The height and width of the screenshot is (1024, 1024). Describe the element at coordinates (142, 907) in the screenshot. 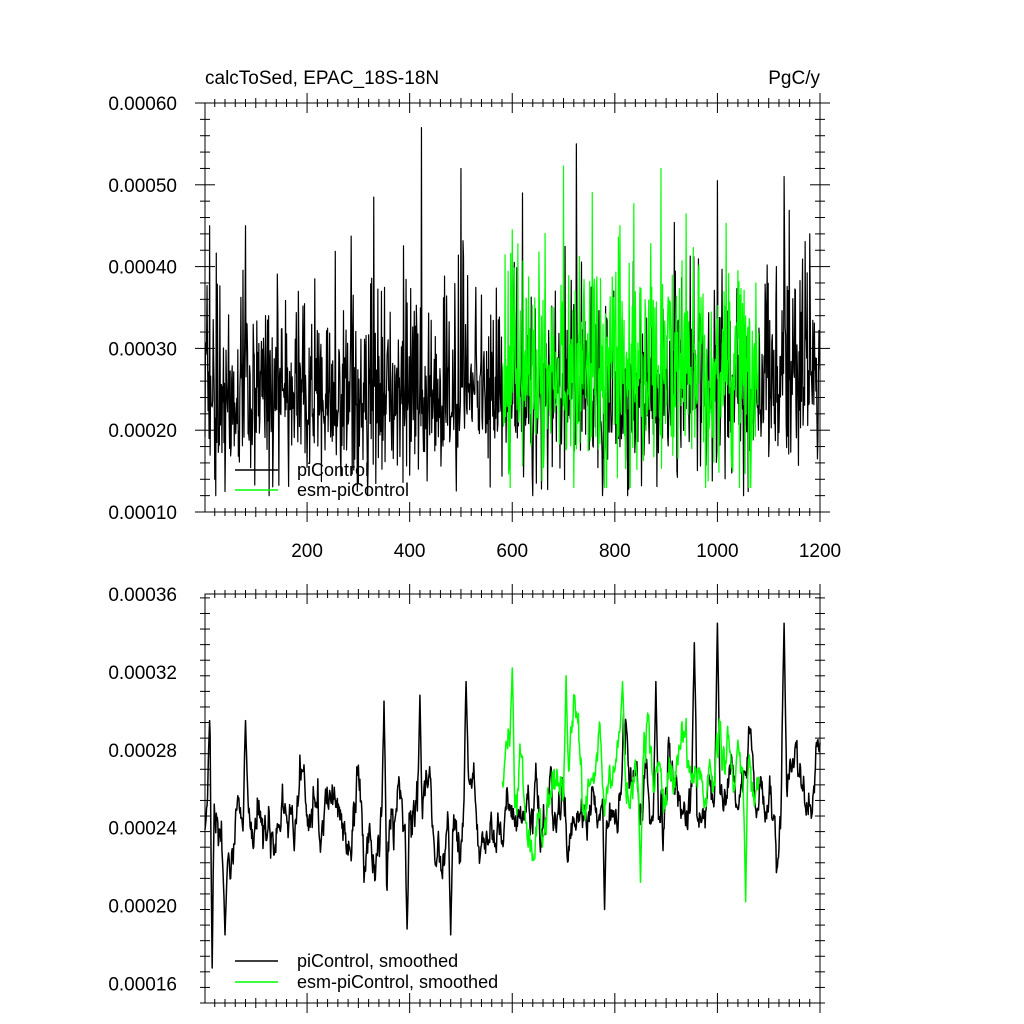

I see `bottom-y-tick-label: 0.00020` at that location.